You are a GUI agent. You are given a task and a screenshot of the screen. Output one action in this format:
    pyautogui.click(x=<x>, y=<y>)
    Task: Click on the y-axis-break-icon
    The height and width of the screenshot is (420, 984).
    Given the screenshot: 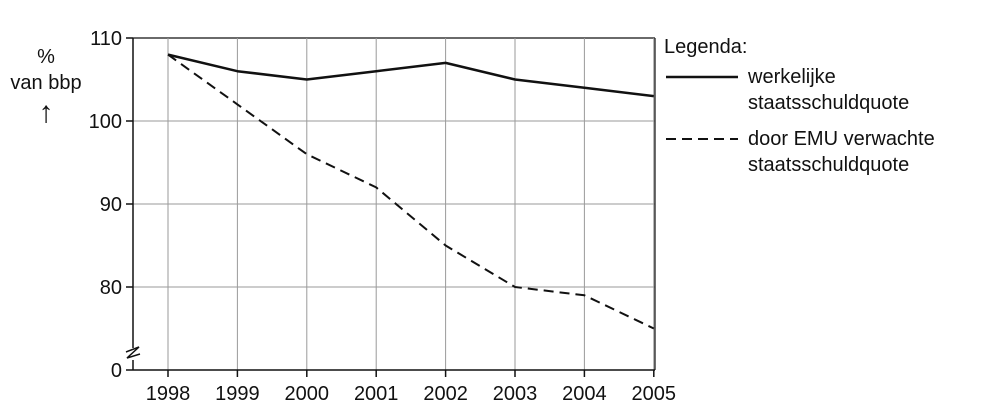 What is the action you would take?
    pyautogui.click(x=133, y=352)
    